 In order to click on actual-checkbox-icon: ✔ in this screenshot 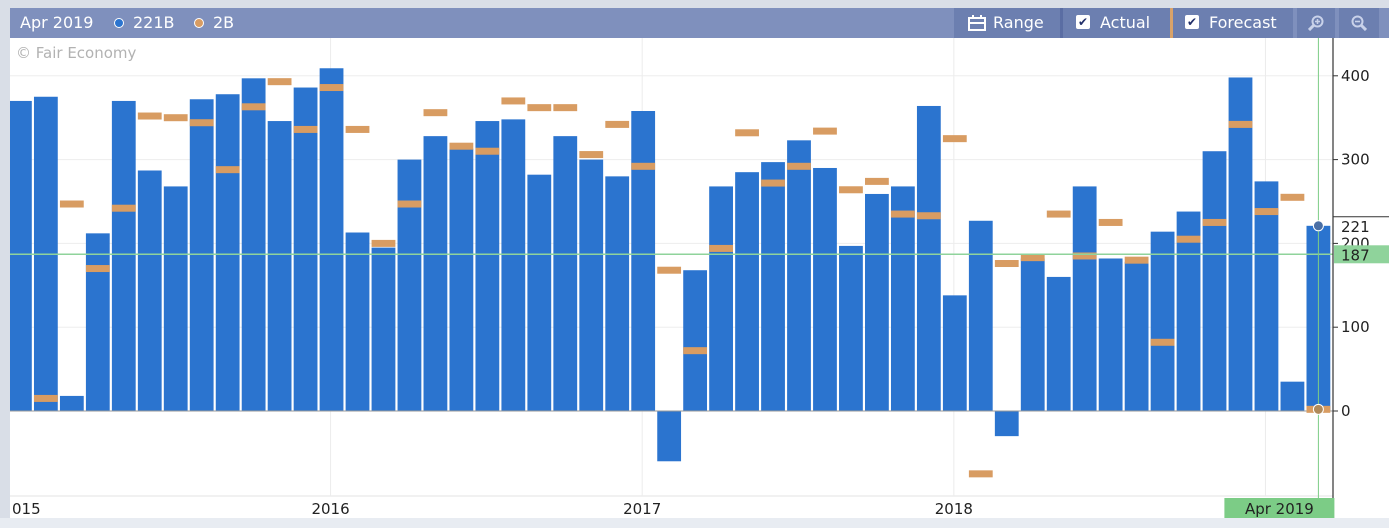, I will do `click(1083, 22)`.